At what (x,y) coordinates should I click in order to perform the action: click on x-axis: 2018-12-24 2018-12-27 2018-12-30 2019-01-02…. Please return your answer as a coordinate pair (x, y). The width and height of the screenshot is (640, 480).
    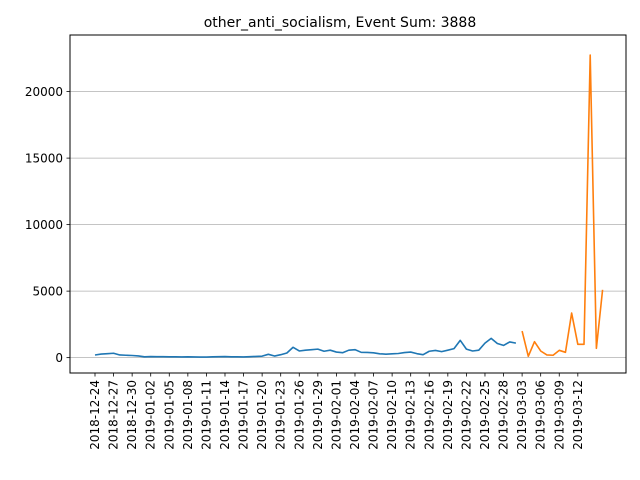
    Looking at the image, I should click on (336, 411).